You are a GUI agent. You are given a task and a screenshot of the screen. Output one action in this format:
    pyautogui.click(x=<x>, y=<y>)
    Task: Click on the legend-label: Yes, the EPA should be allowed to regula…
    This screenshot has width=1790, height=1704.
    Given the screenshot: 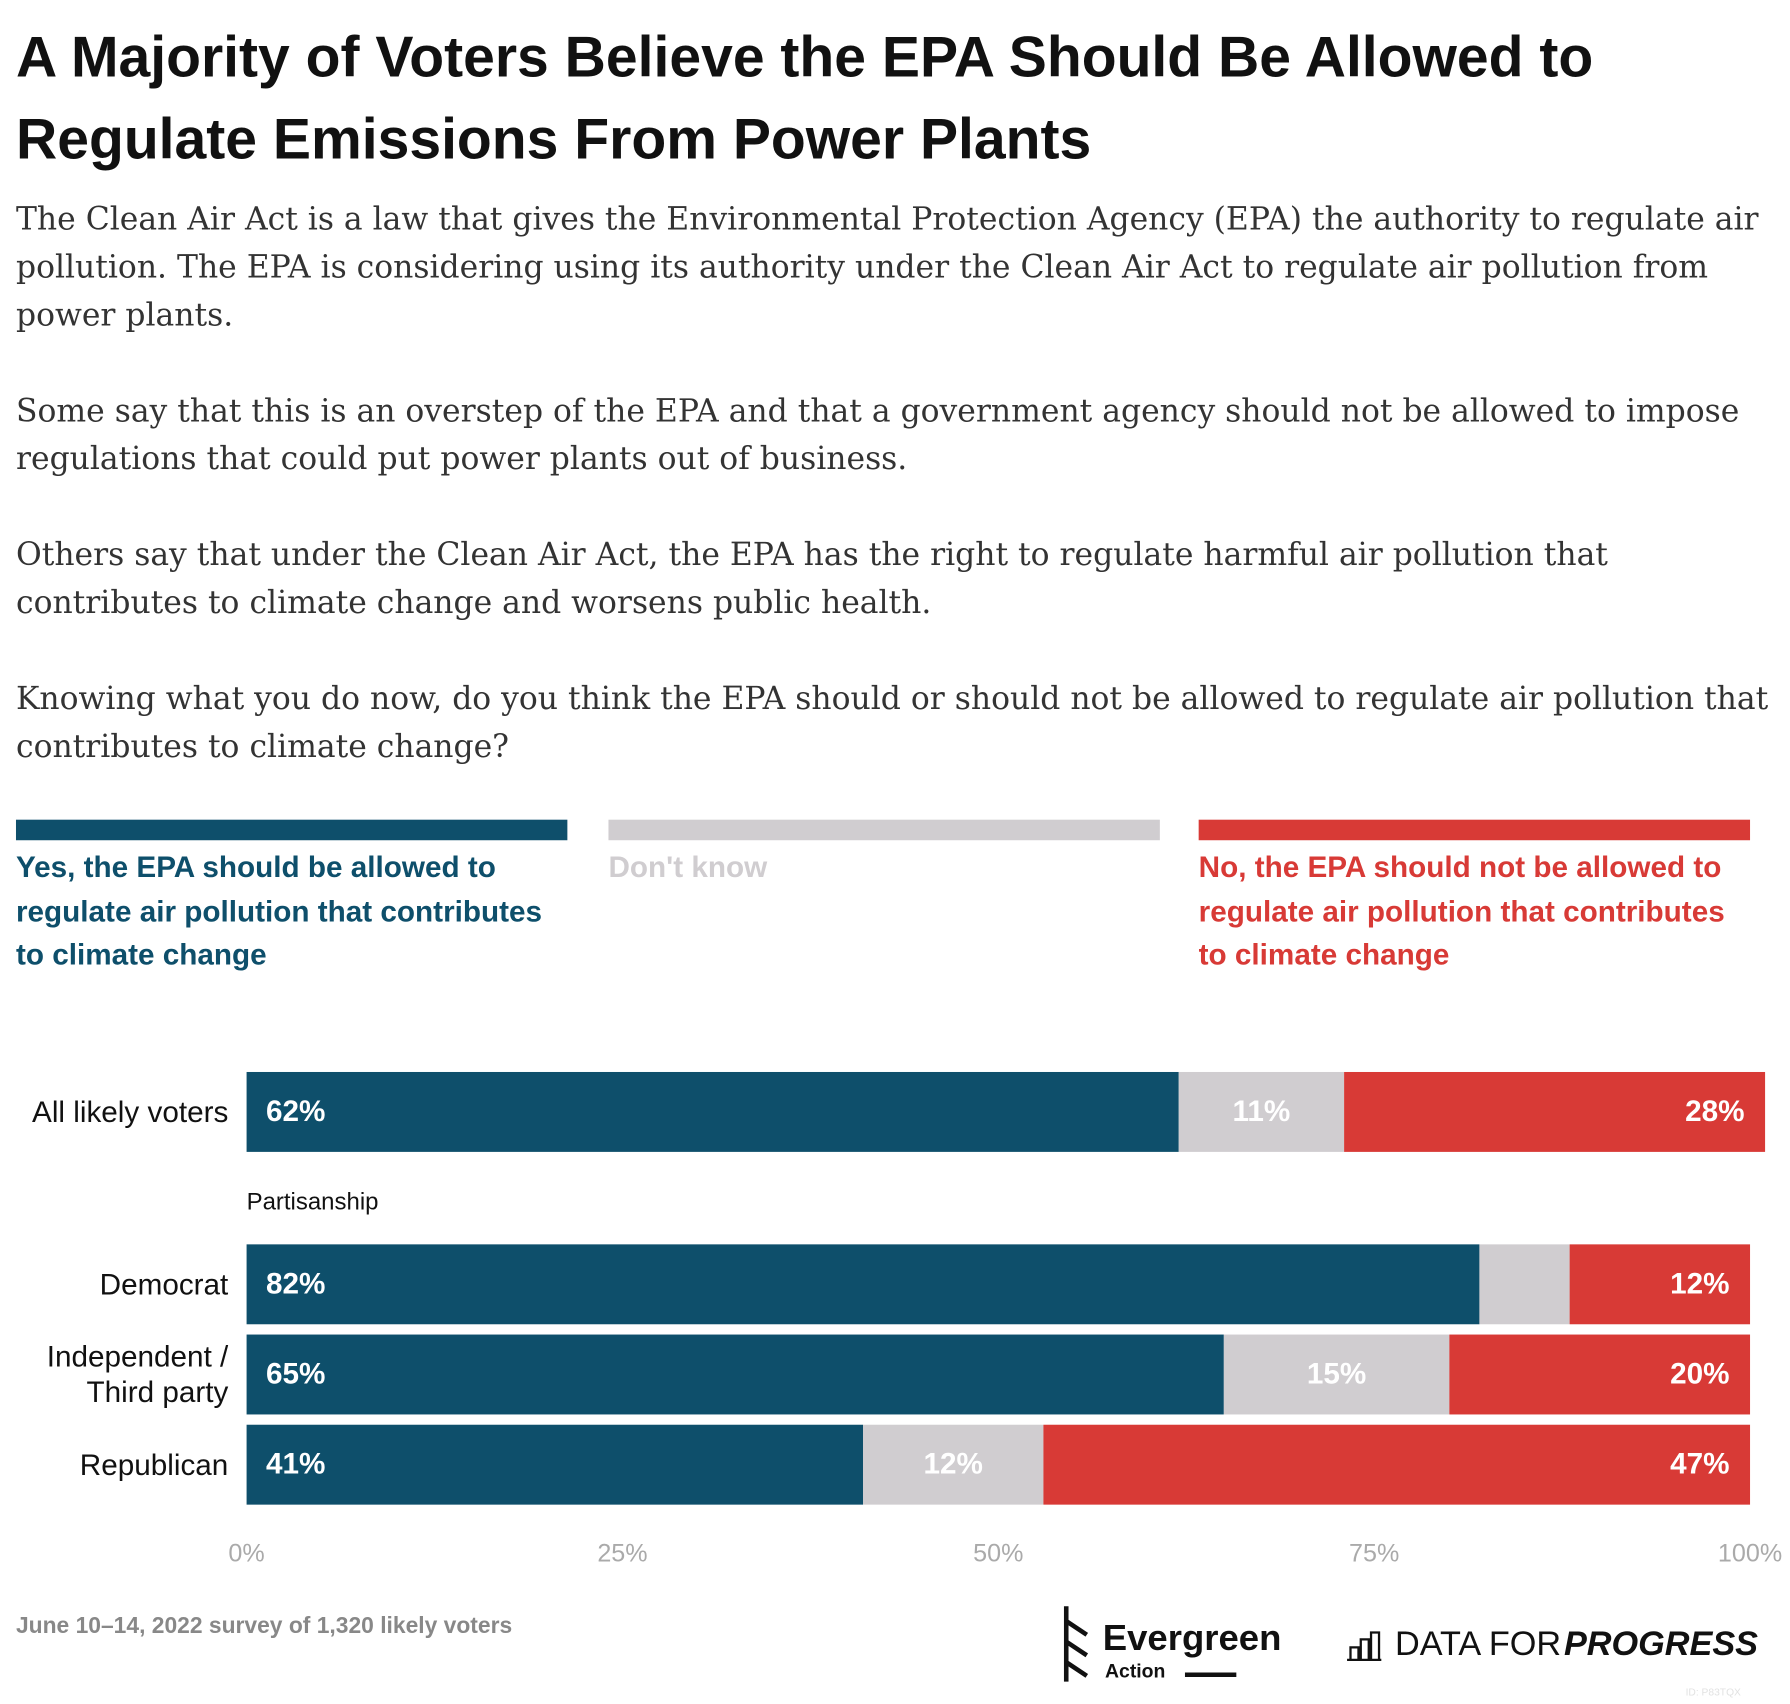 What is the action you would take?
    pyautogui.click(x=279, y=910)
    